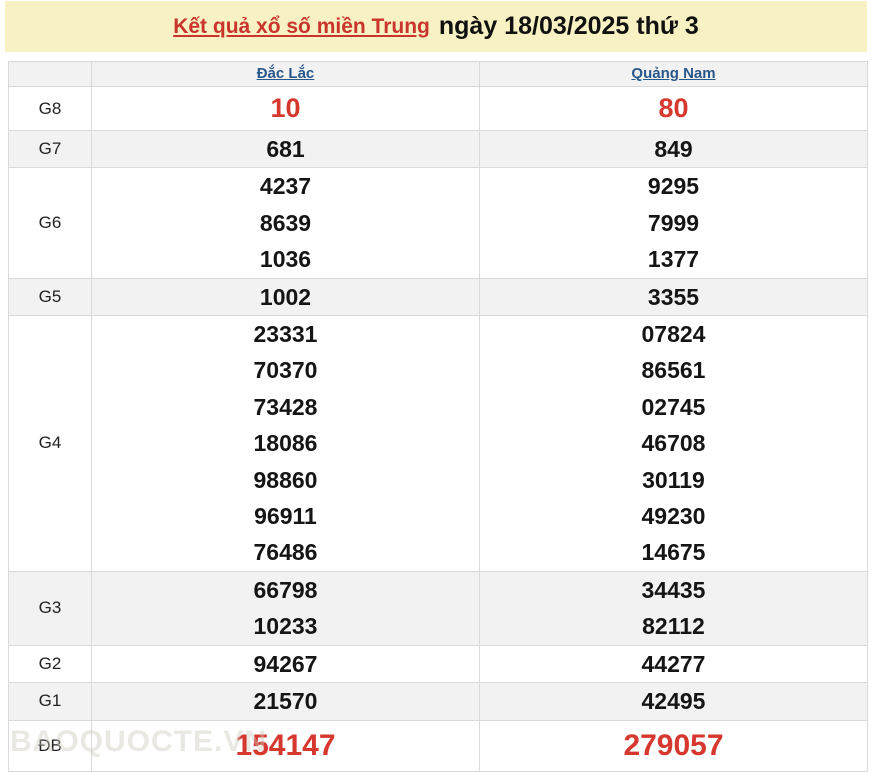 The image size is (872, 772). I want to click on result-number: 1377, so click(673, 259).